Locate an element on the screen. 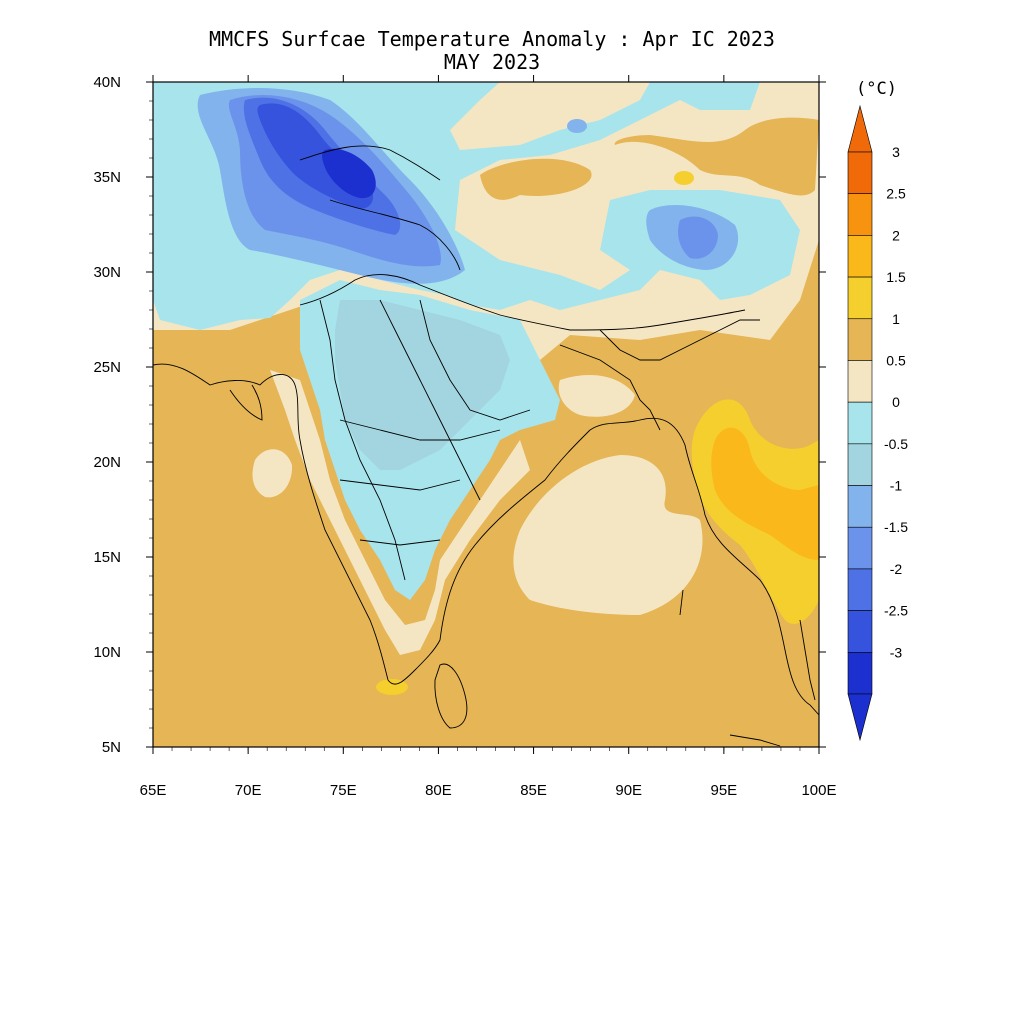 Image resolution: width=1024 pixels, height=1024 pixels. warm-patch-northeast is located at coordinates (716, 156).